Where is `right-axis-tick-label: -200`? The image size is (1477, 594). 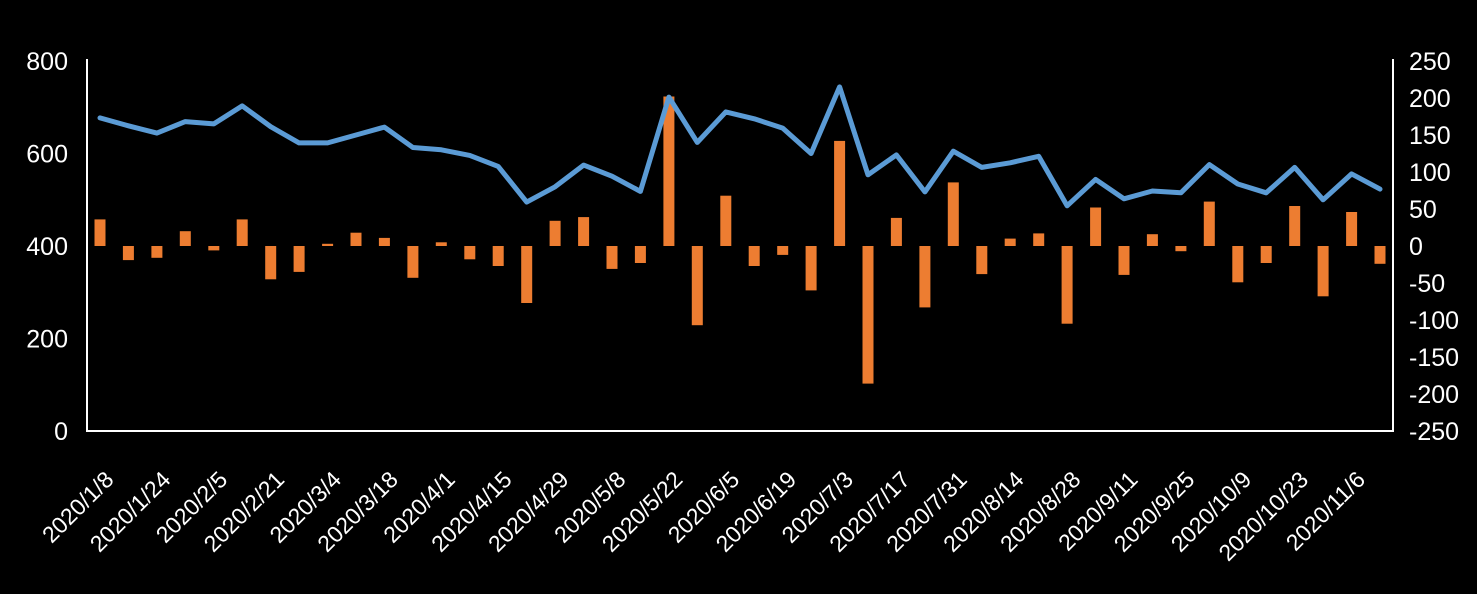
right-axis-tick-label: -200 is located at coordinates (1434, 395).